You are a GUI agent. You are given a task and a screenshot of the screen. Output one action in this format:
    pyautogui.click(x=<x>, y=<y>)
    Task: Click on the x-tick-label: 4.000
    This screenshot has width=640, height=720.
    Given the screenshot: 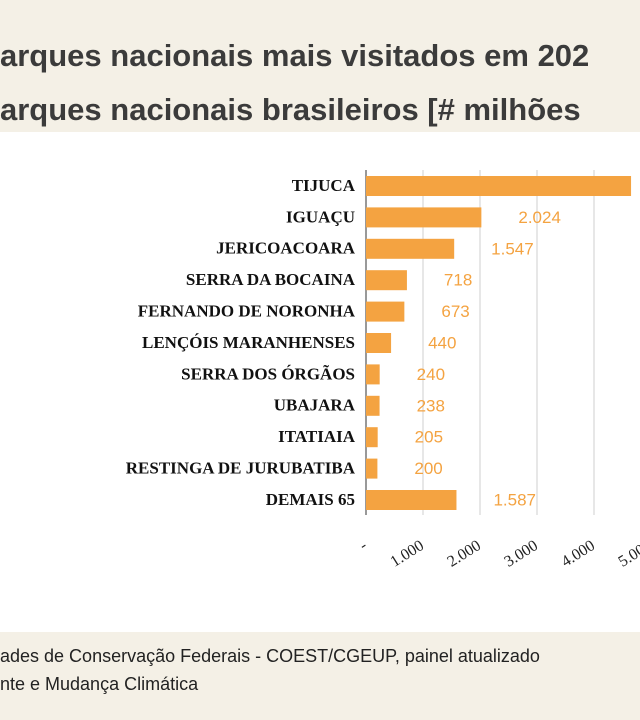 What is the action you would take?
    pyautogui.click(x=579, y=553)
    